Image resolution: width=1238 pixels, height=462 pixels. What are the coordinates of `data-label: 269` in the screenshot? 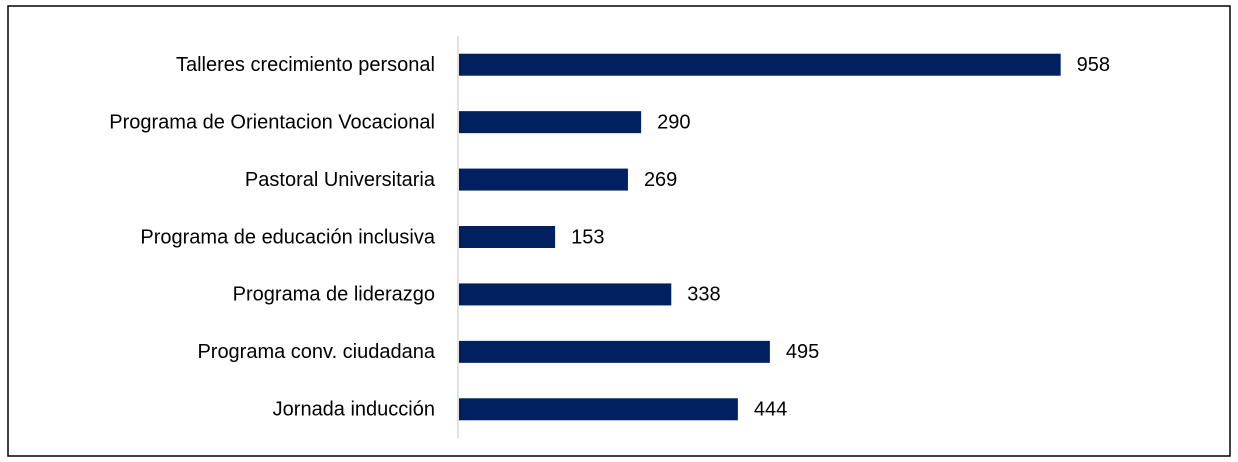 It's located at (660, 180).